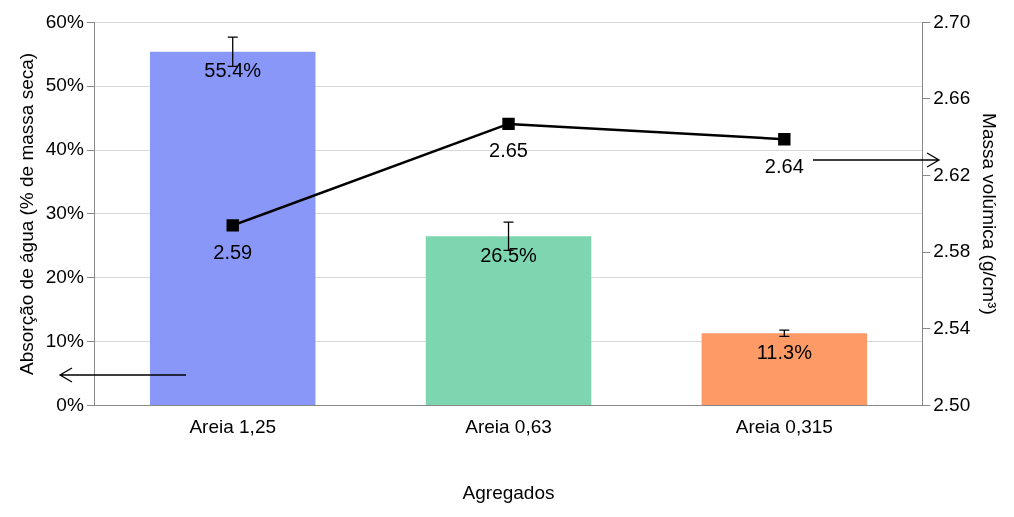 This screenshot has width=1014, height=517. What do you see at coordinates (952, 251) in the screenshot?
I see `y2-tick-label: 2.58` at bounding box center [952, 251].